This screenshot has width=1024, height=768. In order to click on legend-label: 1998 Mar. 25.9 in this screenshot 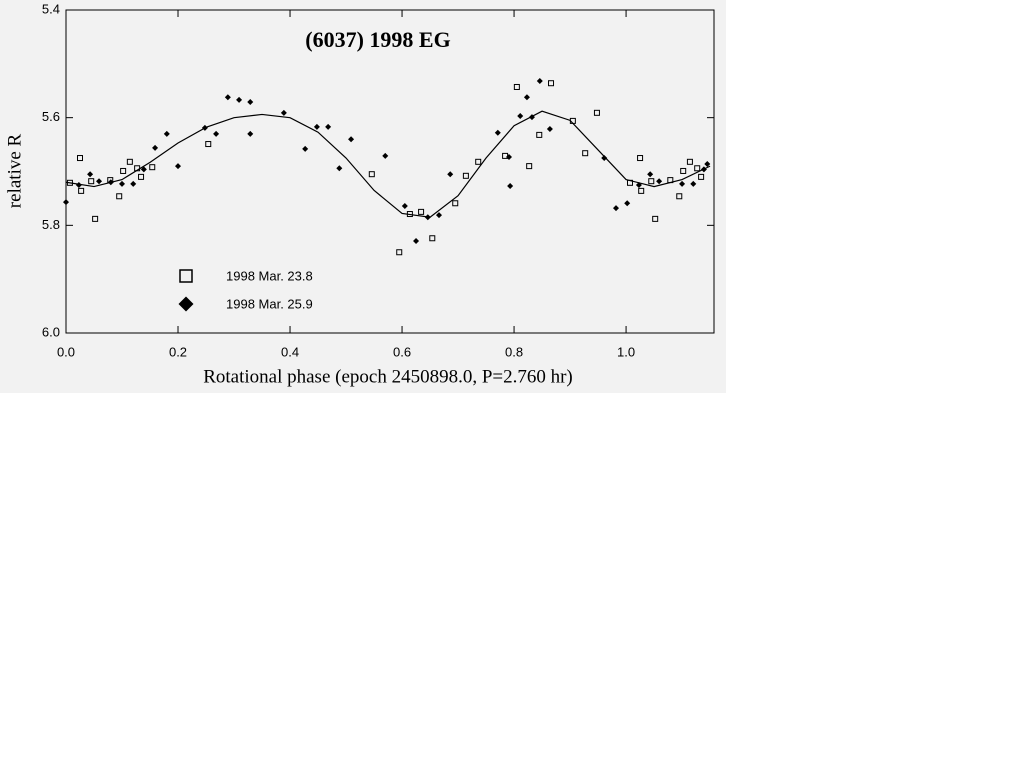, I will do `click(269, 303)`.